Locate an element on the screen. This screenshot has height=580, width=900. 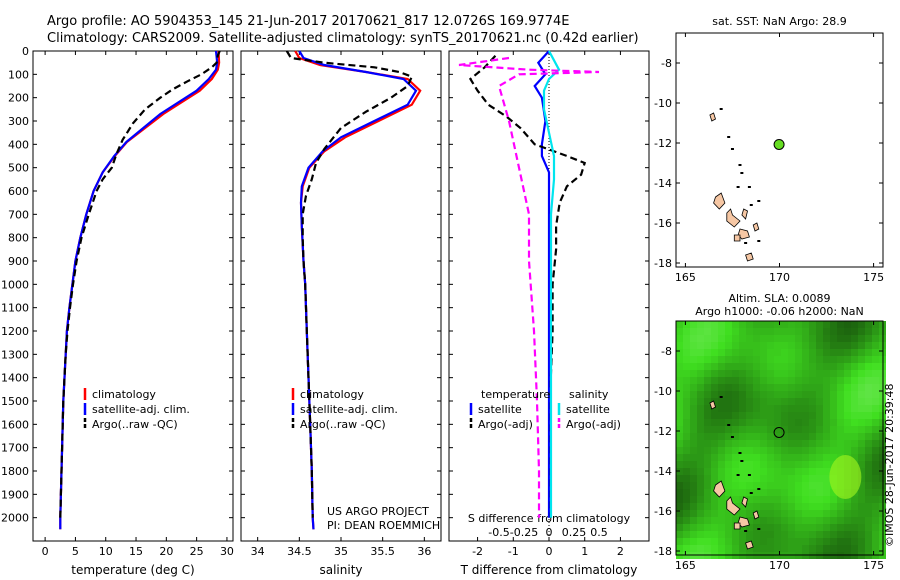
depth-tick-label: 400 is located at coordinates (18, 144).